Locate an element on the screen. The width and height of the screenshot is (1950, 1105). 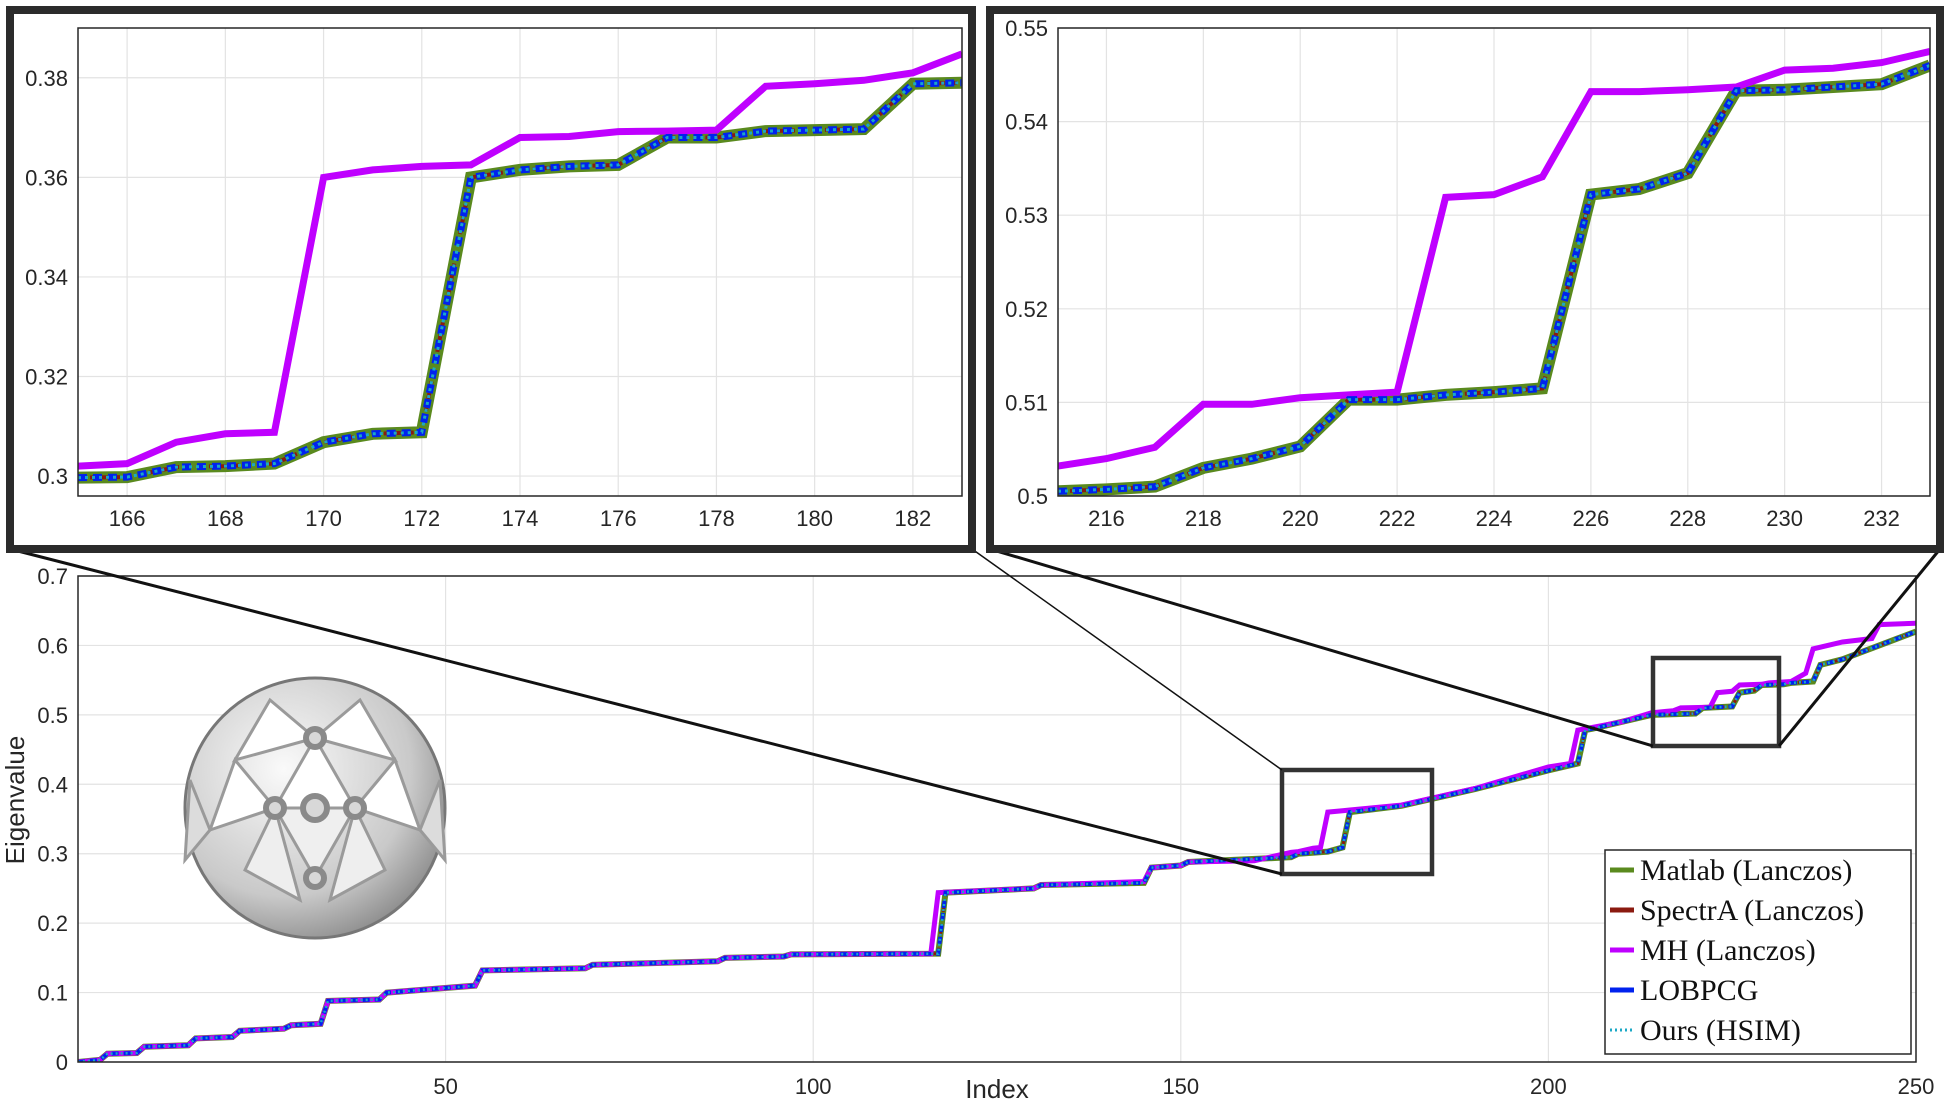
main-xtick-label: 100 is located at coordinates (813, 1086).